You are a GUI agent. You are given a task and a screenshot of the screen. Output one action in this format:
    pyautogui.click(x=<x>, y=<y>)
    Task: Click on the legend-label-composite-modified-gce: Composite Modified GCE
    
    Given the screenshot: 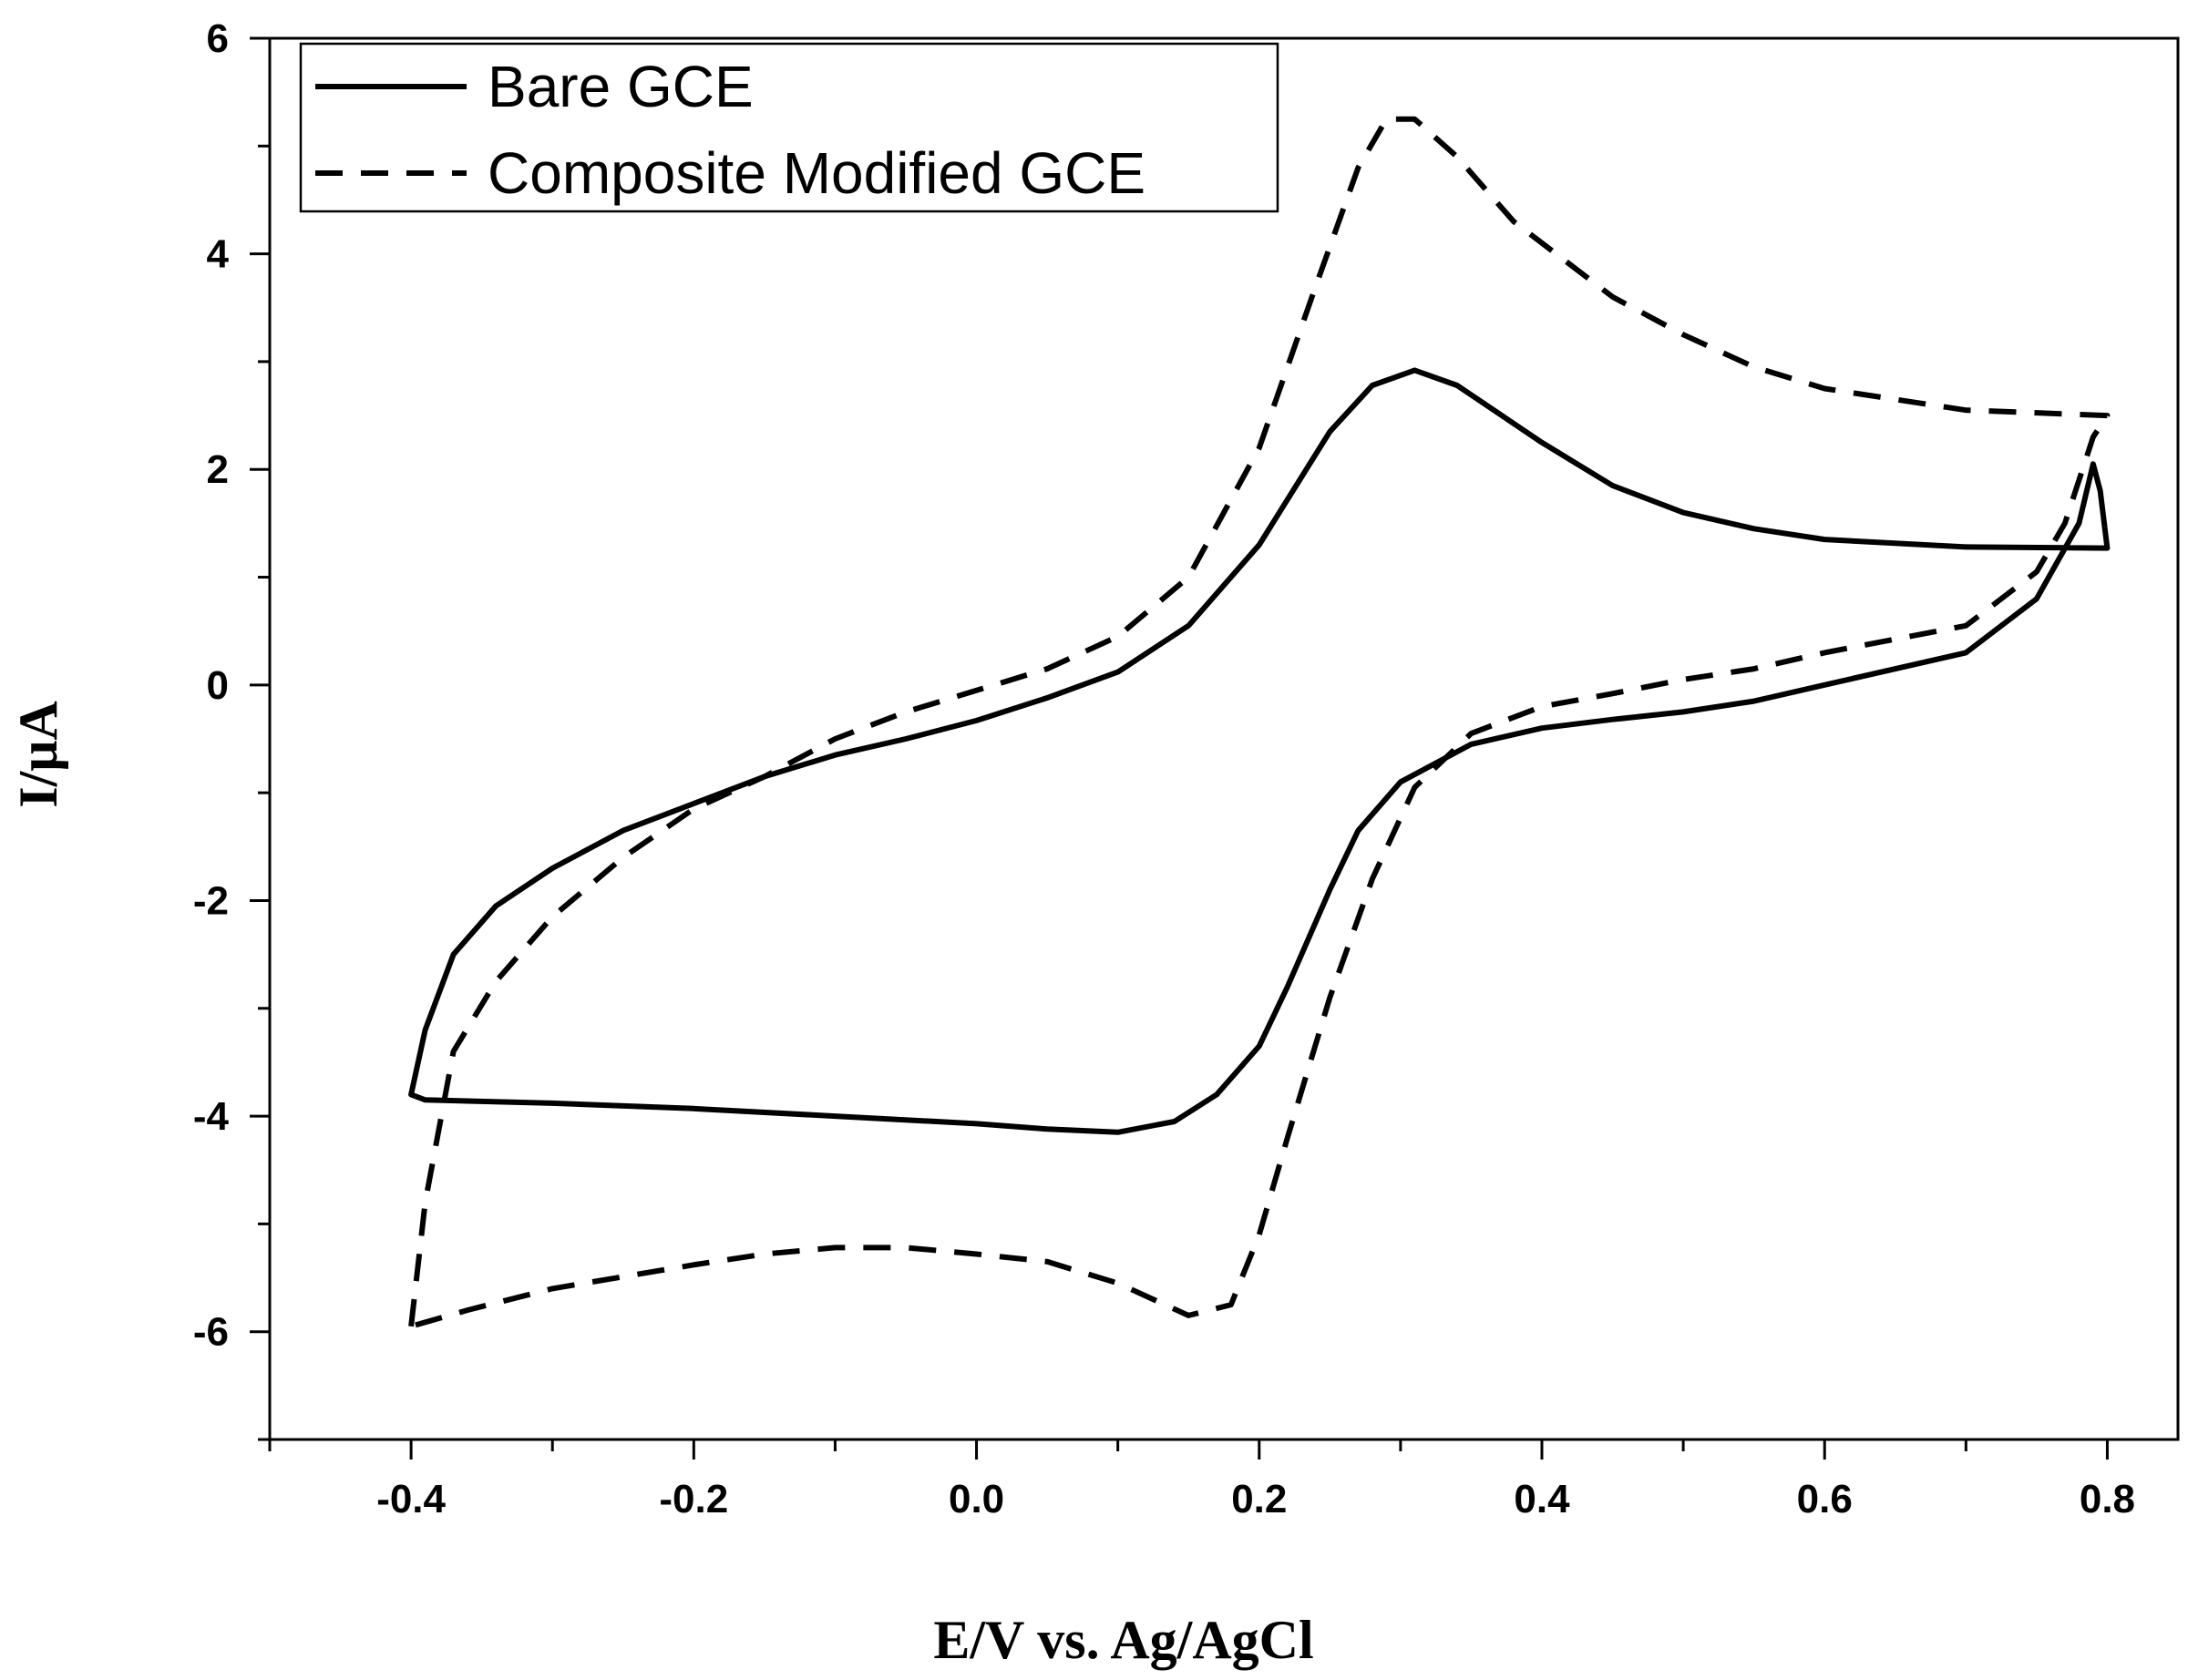 What is the action you would take?
    pyautogui.click(x=817, y=173)
    